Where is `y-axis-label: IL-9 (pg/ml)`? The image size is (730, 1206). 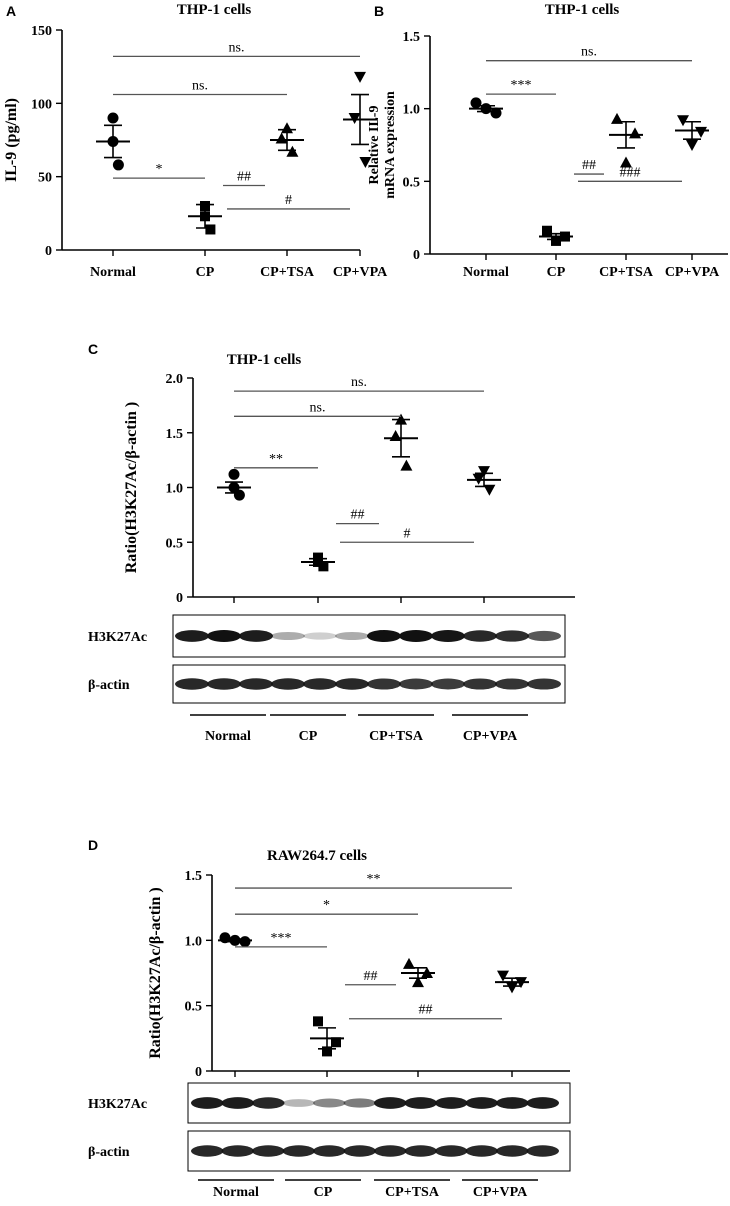 y-axis-label: IL-9 (pg/ml) is located at coordinates (11, 140).